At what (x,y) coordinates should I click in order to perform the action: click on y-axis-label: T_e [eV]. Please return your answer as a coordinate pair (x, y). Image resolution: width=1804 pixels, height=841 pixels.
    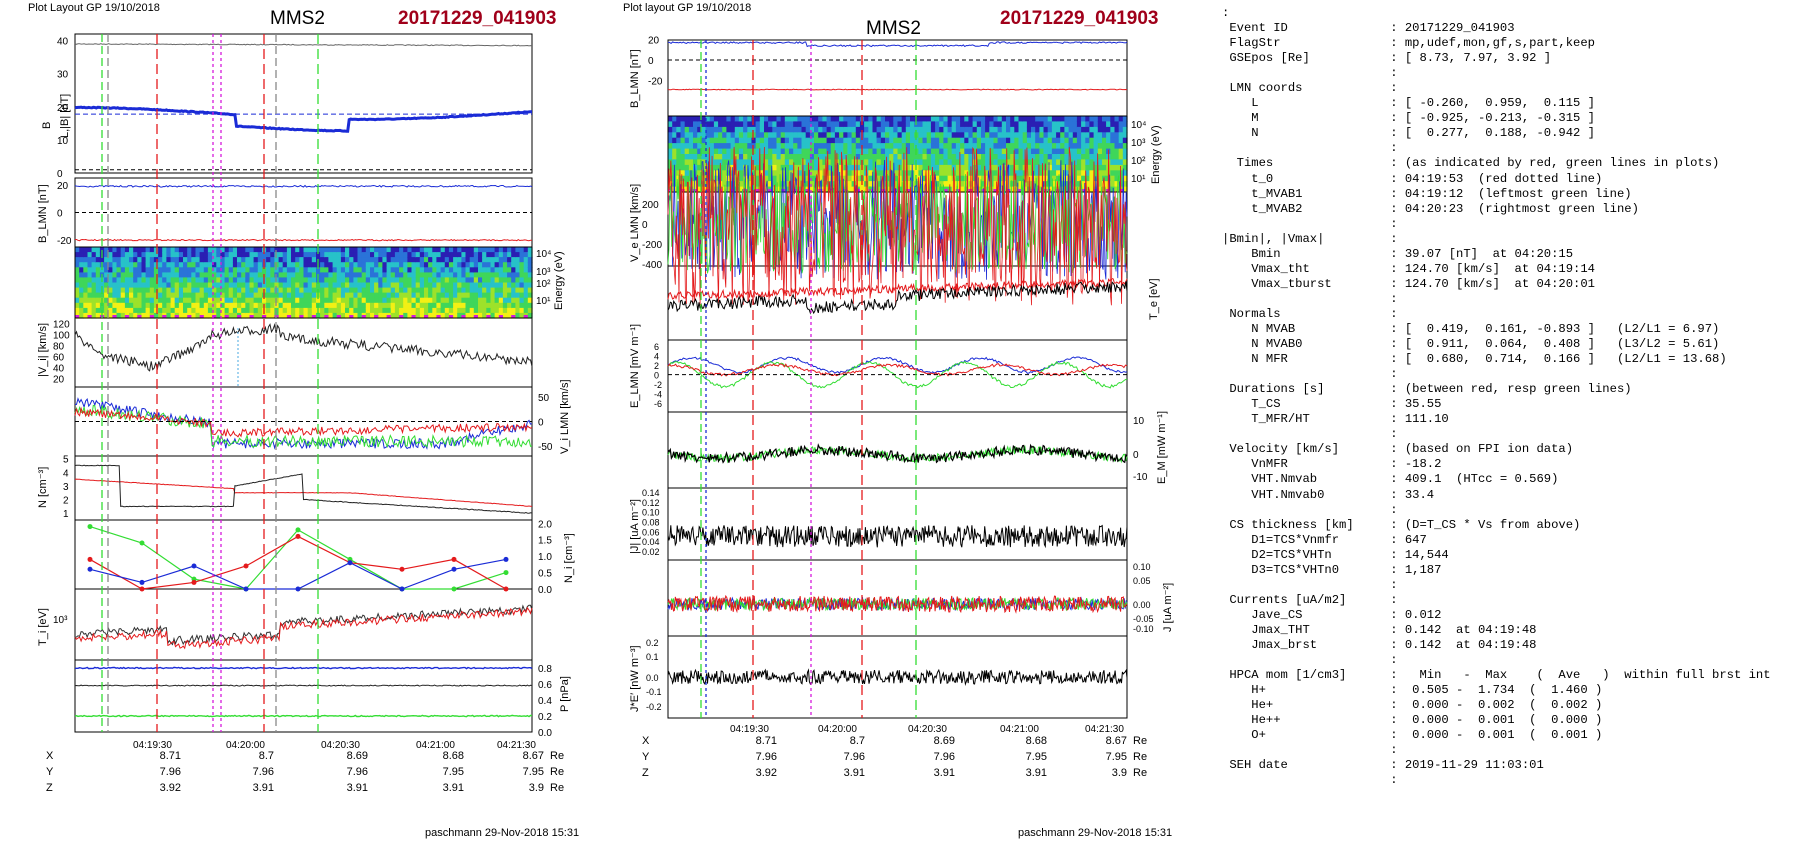
    Looking at the image, I should click on (1154, 299).